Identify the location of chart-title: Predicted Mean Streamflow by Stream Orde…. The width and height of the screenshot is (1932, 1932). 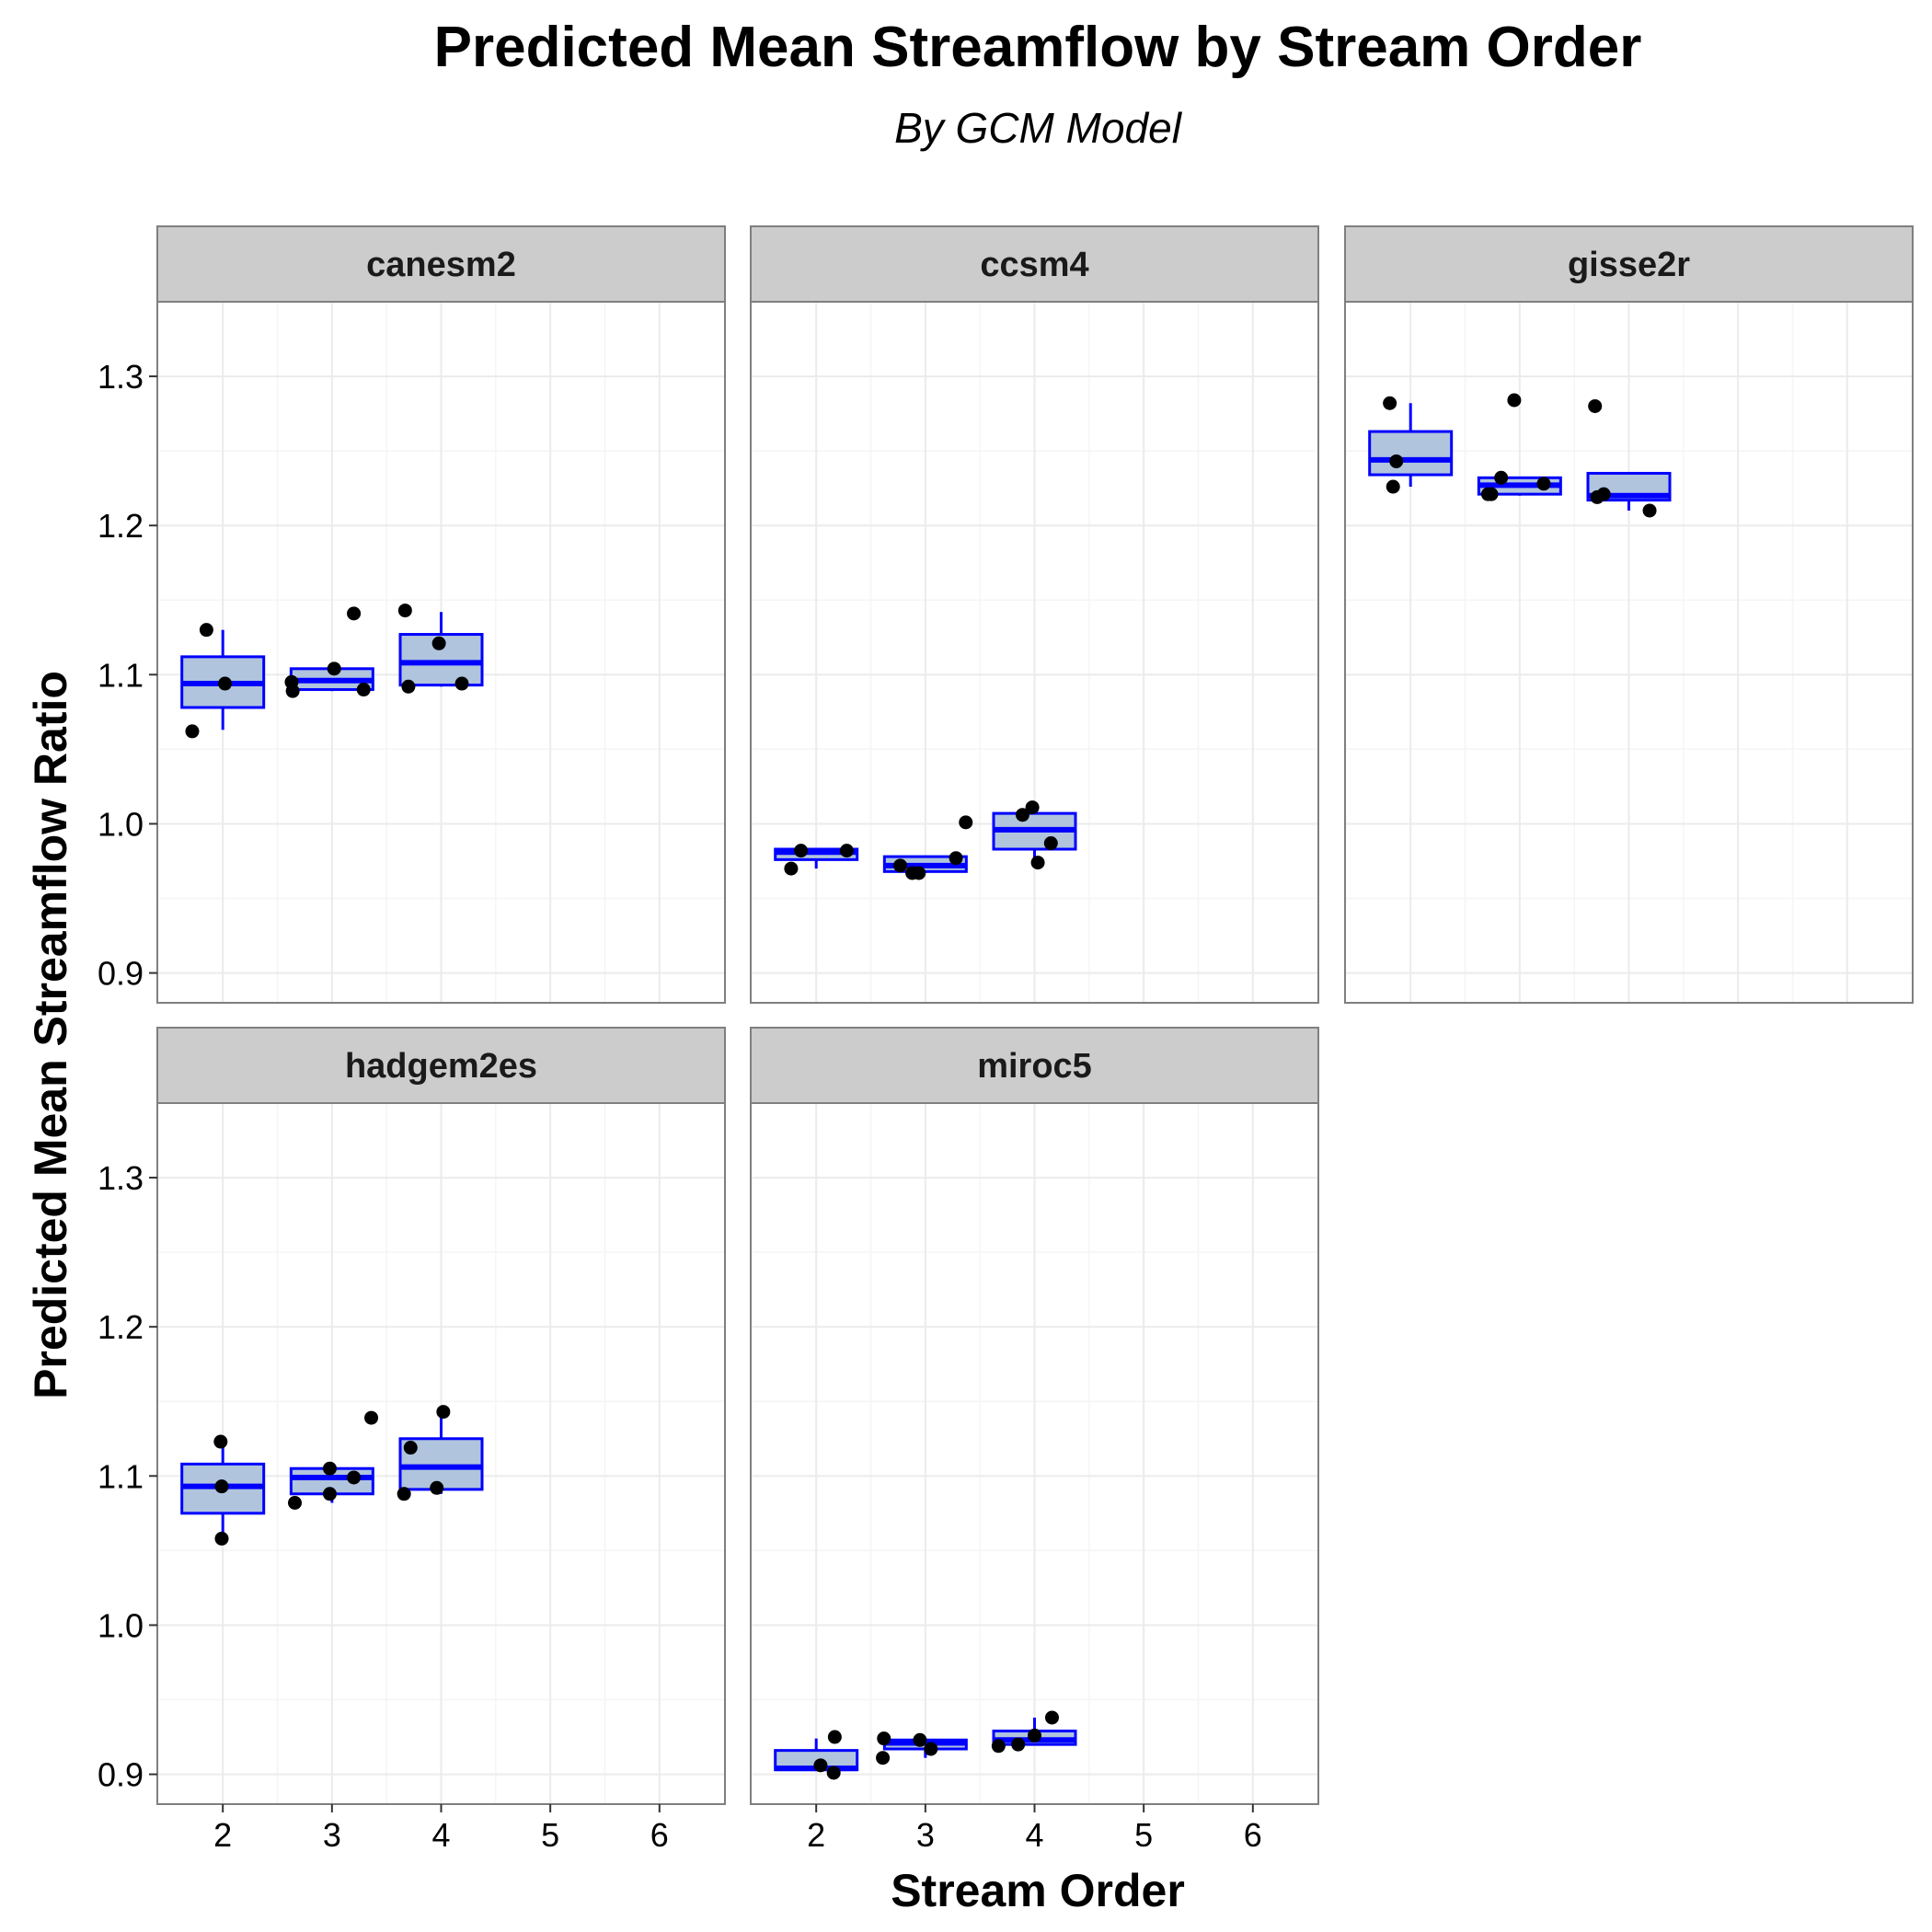
(1038, 47).